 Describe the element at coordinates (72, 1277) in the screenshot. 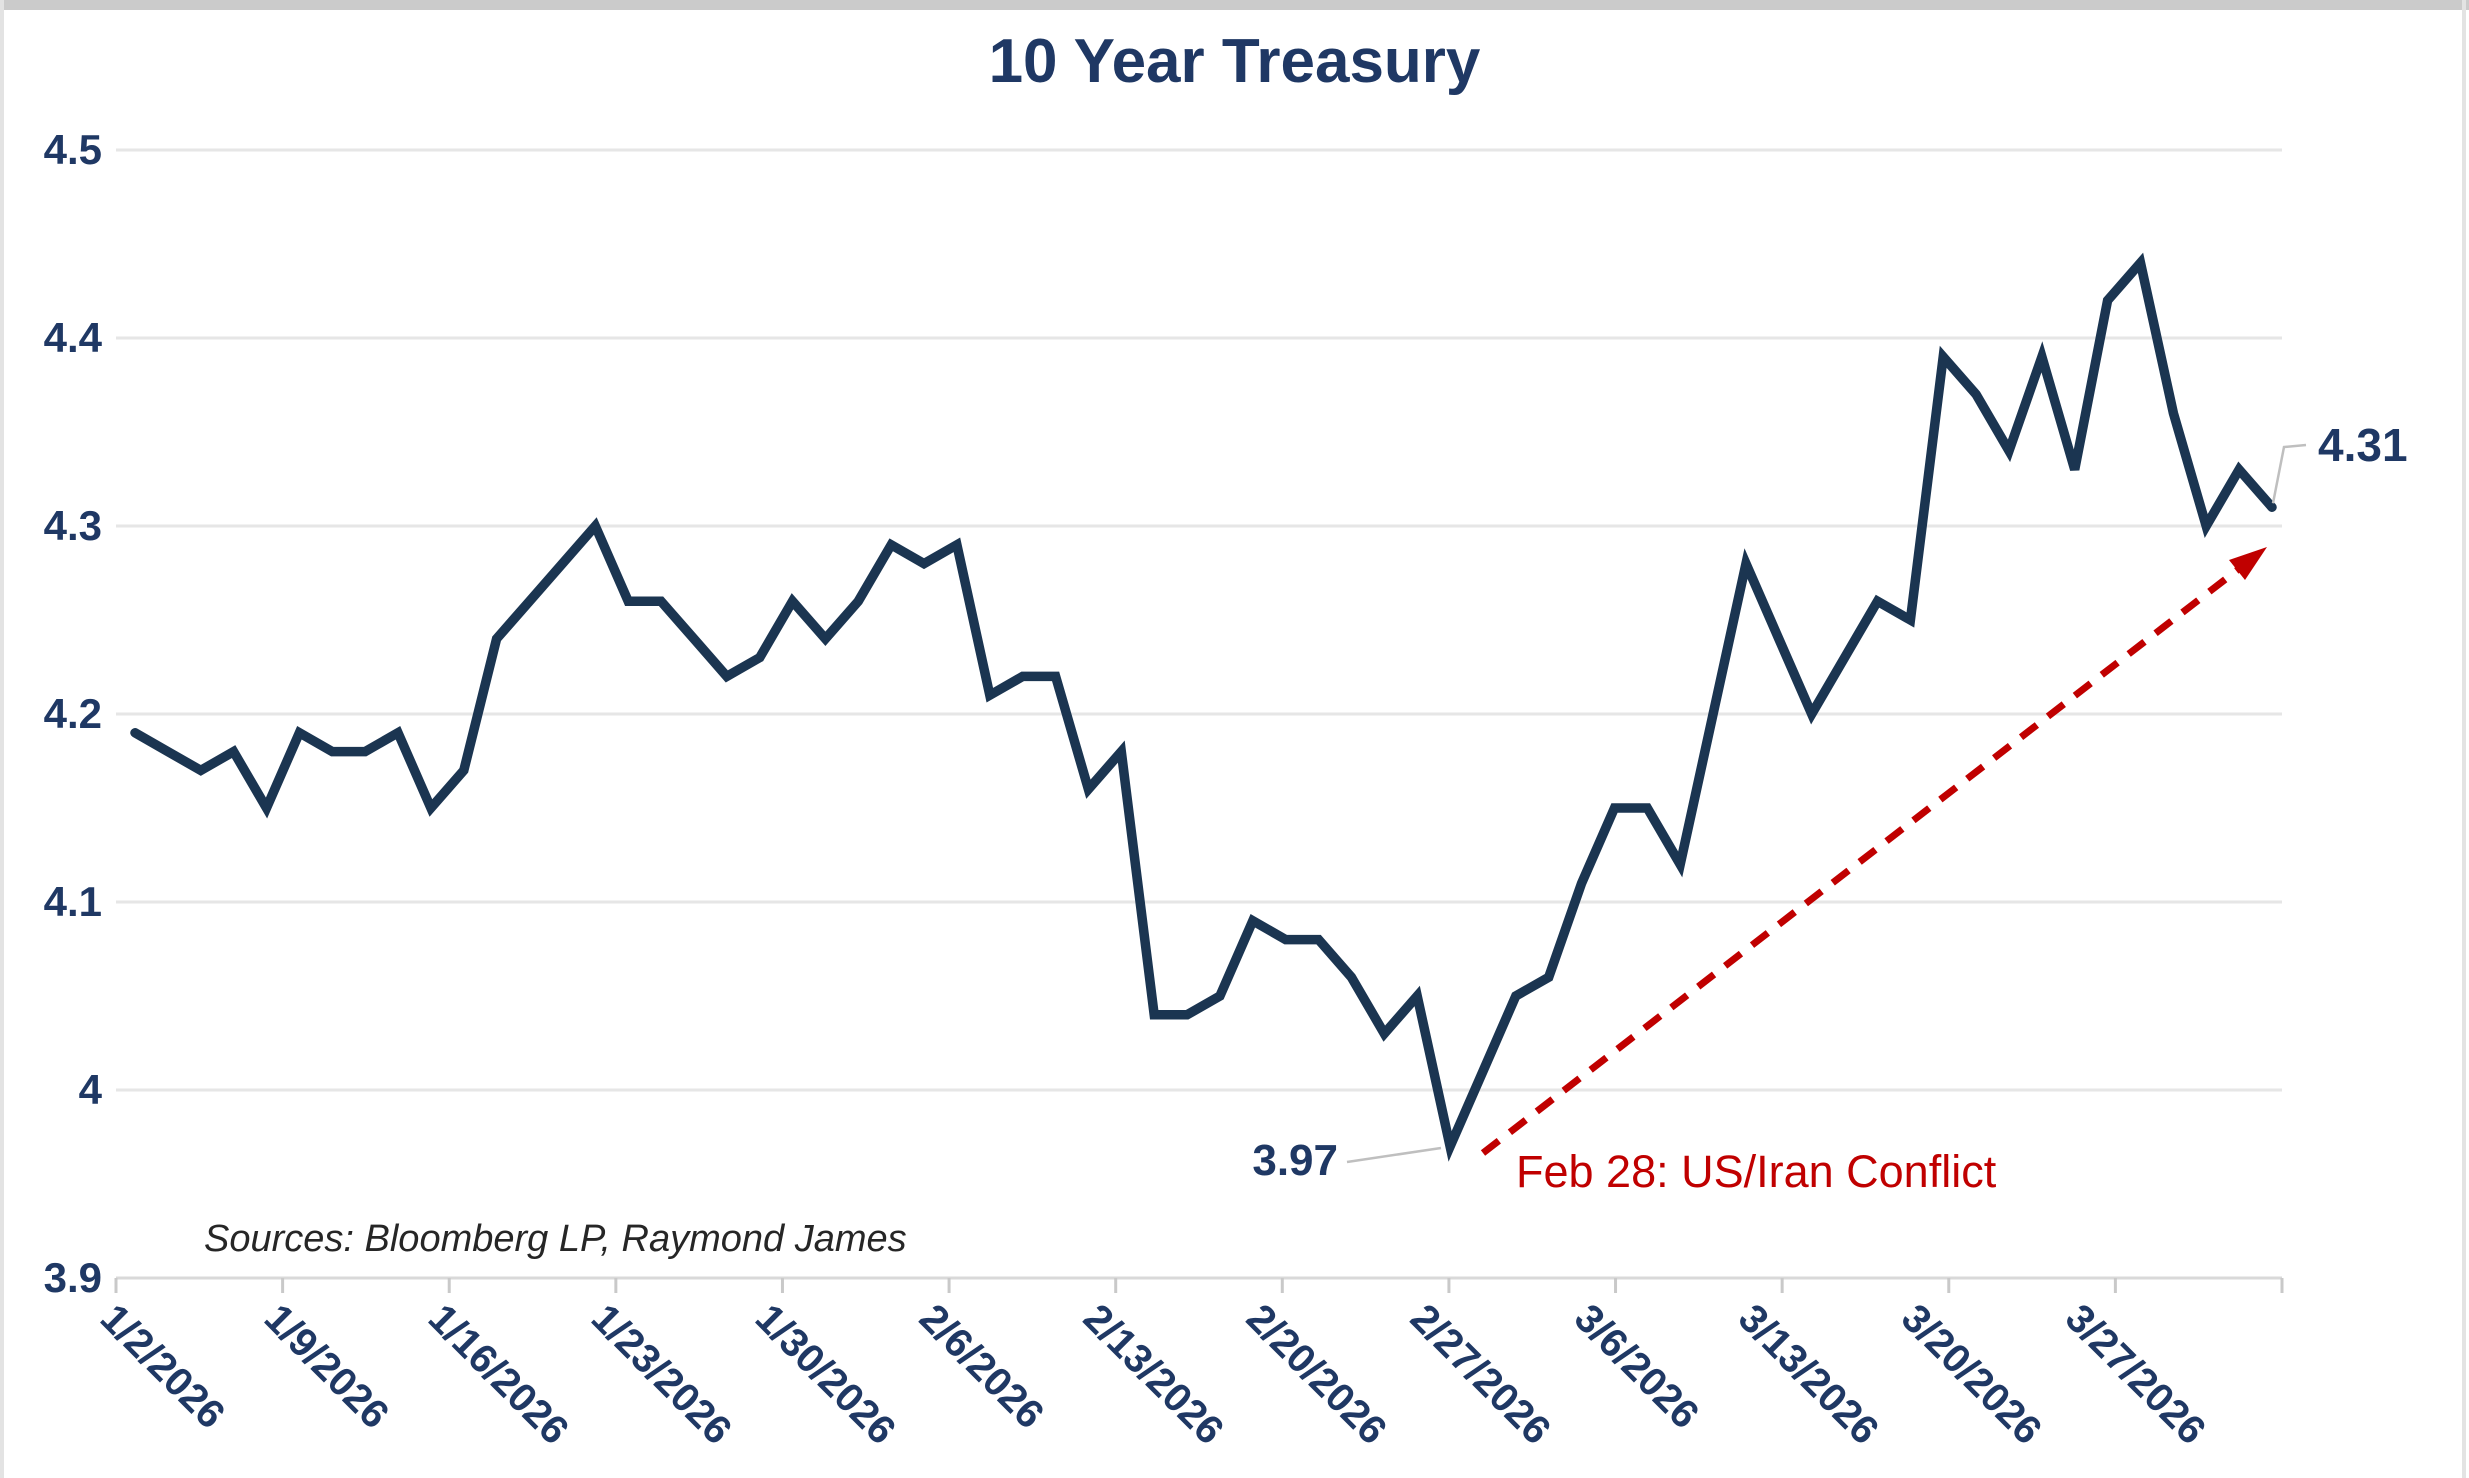

I see `y-axis-label: 3.9` at that location.